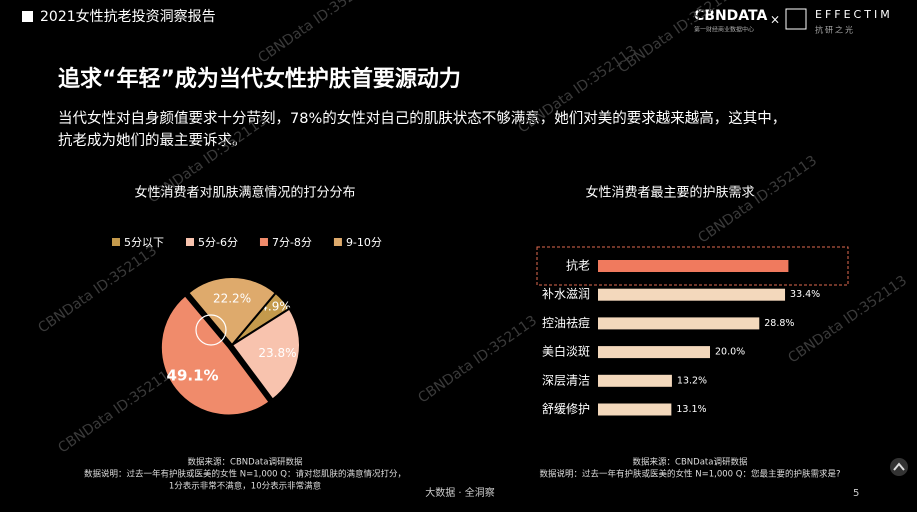 The height and width of the screenshot is (512, 917). What do you see at coordinates (27, 16) in the screenshot?
I see `header-mark` at bounding box center [27, 16].